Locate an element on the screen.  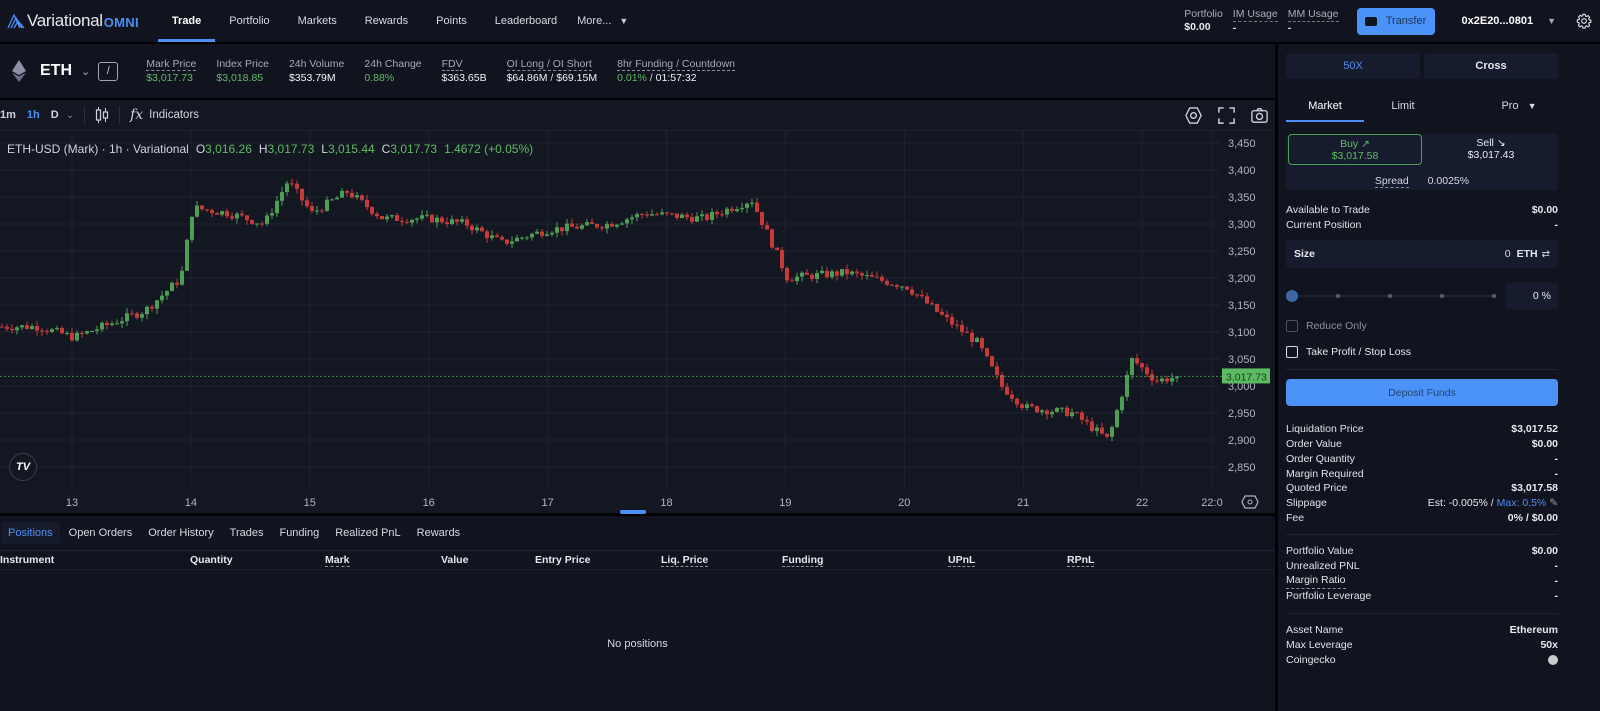
funding-stat: 8hr Funding / Countdown 0.01% / 01:57:32 is located at coordinates (676, 71).